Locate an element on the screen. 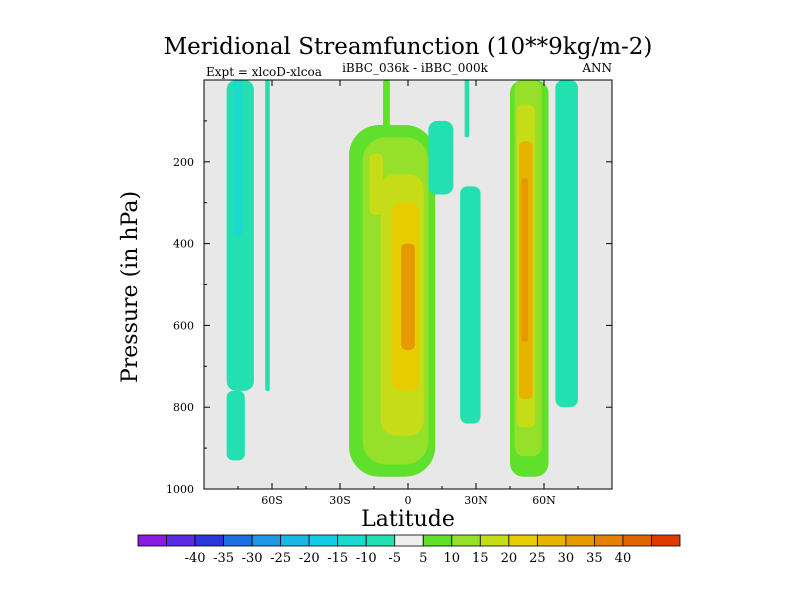 This screenshot has width=800, height=600. contour-region-north-cell-core is located at coordinates (525, 260).